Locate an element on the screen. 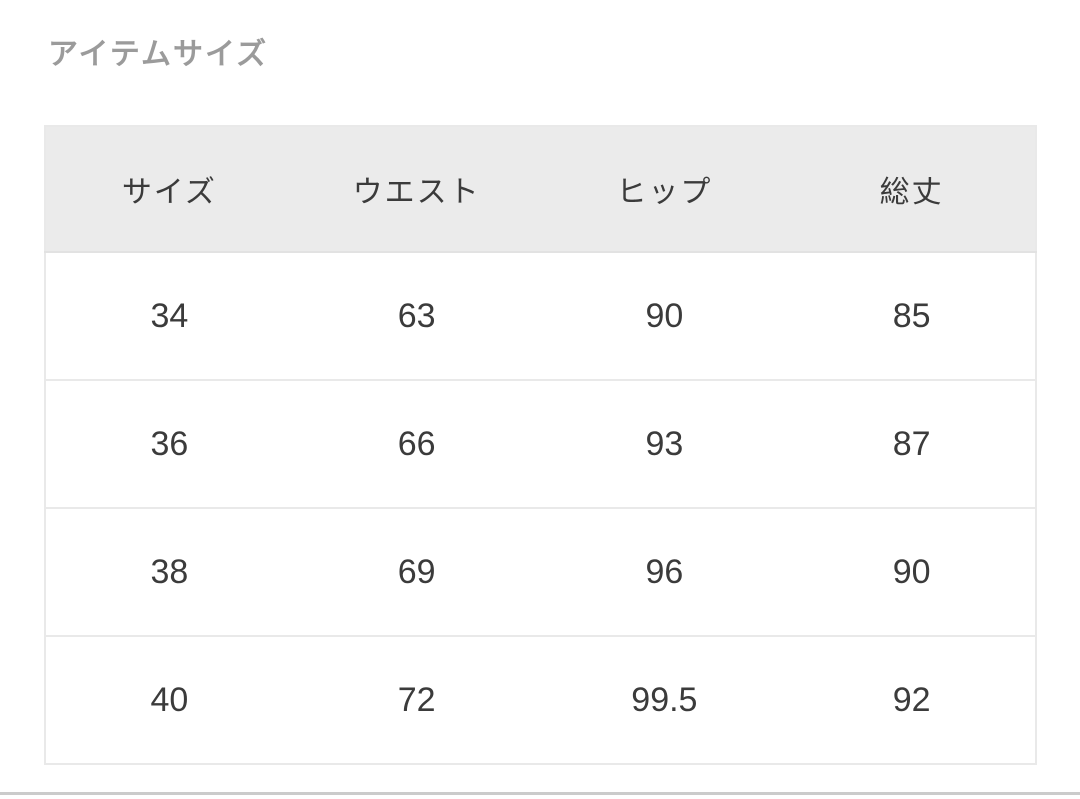 The image size is (1080, 799). table-row: 38 69 96 90 is located at coordinates (540, 571).